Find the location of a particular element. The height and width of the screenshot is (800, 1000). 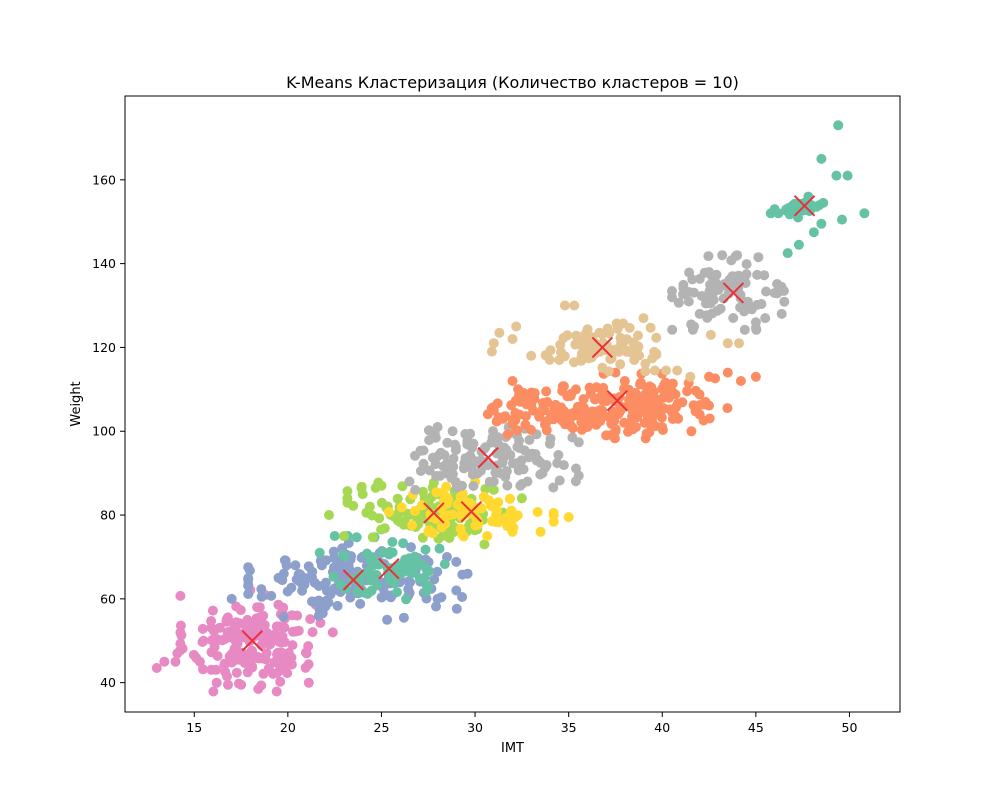

y-tick-label: 40 is located at coordinates (108, 682).